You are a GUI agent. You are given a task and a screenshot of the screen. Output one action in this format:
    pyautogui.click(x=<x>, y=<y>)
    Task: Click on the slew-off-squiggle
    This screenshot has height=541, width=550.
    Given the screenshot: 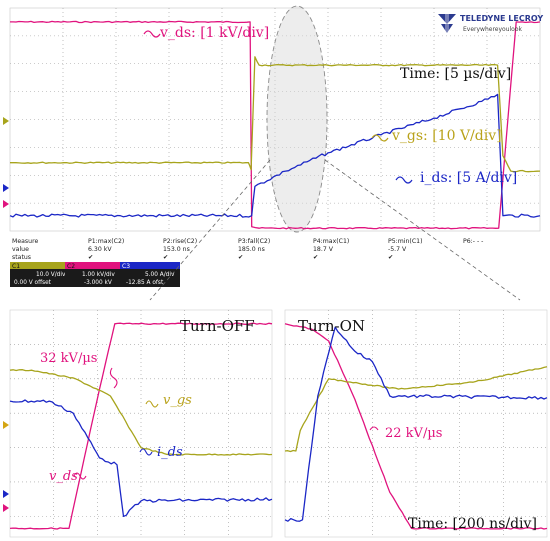 What is the action you would take?
    pyautogui.click(x=113, y=378)
    